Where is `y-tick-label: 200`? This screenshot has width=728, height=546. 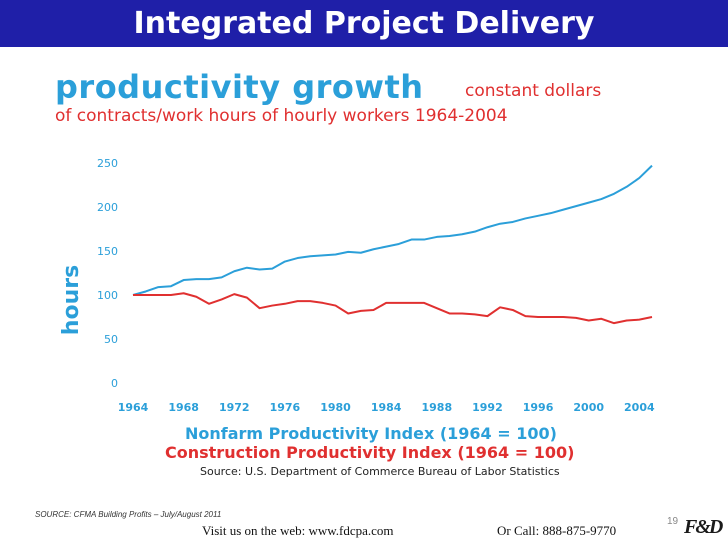
y-tick-label: 200 is located at coordinates (107, 207).